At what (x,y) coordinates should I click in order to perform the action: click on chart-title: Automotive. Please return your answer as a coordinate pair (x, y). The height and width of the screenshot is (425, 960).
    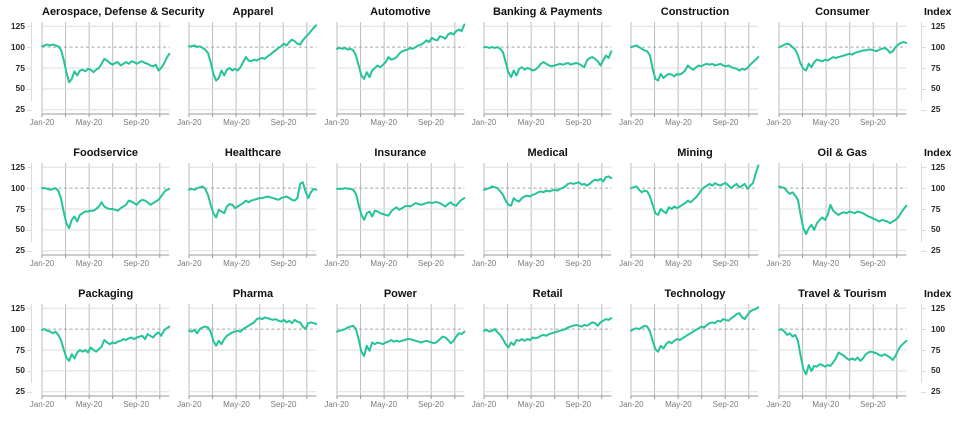
    Looking at the image, I should click on (400, 12).